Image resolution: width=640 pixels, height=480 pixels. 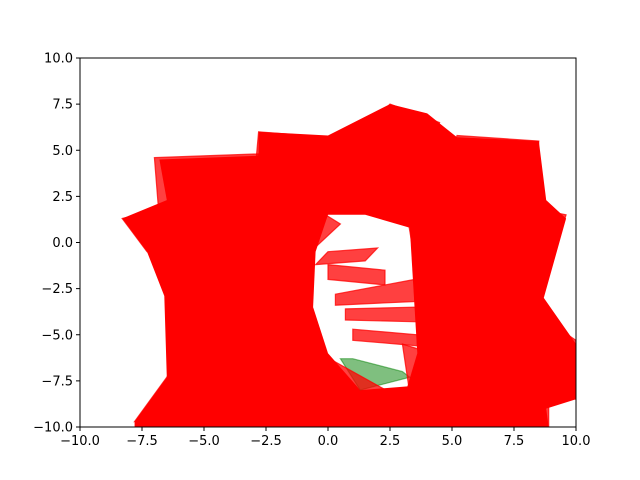 What do you see at coordinates (266, 441) in the screenshot?
I see `x-tick-label: −2.5` at bounding box center [266, 441].